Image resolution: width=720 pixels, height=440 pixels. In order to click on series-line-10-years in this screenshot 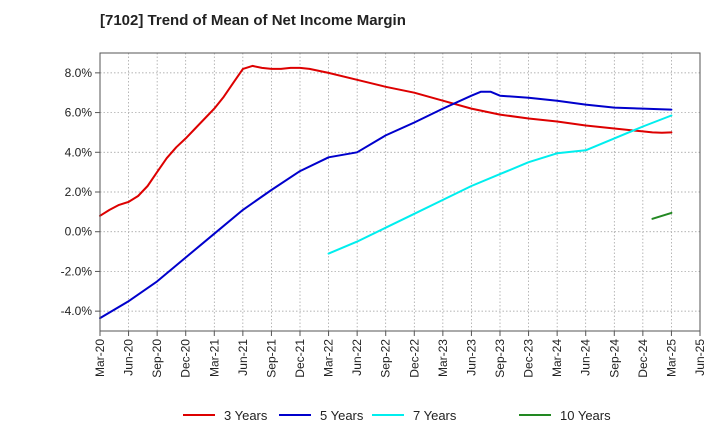, I will do `click(662, 215)`.